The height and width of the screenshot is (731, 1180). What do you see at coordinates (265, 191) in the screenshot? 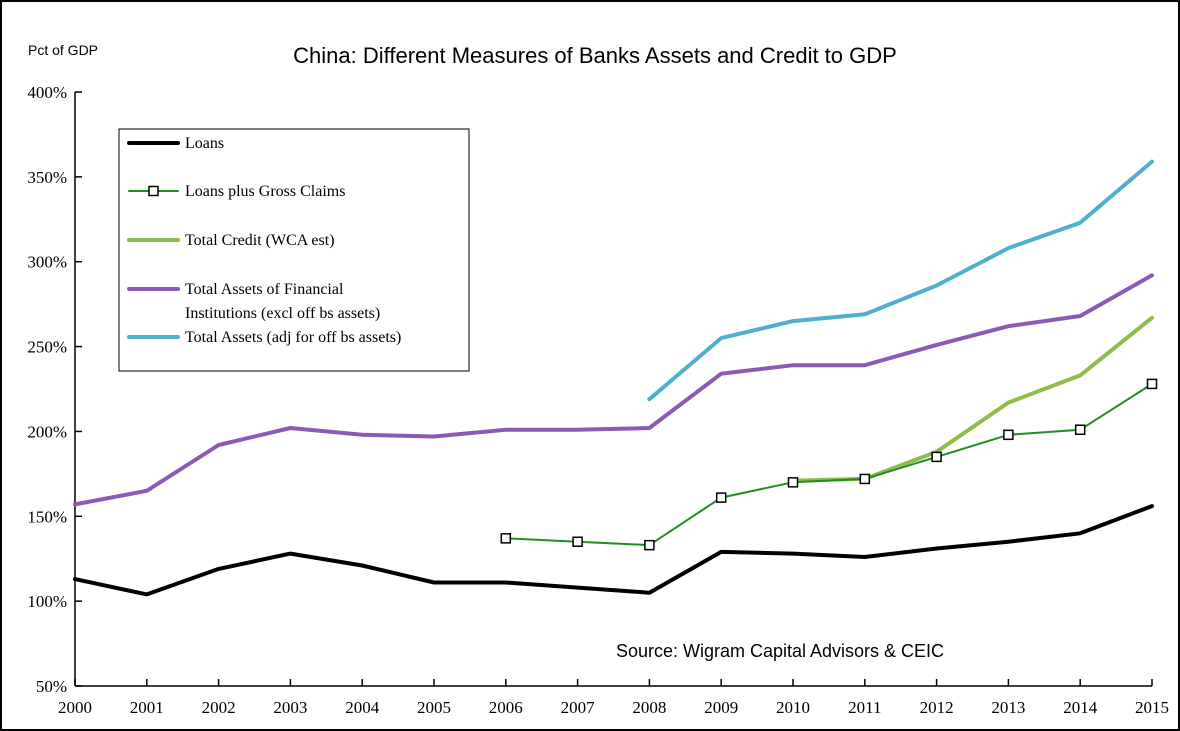
I see `legend-label: Loans plus Gross Claims` at bounding box center [265, 191].